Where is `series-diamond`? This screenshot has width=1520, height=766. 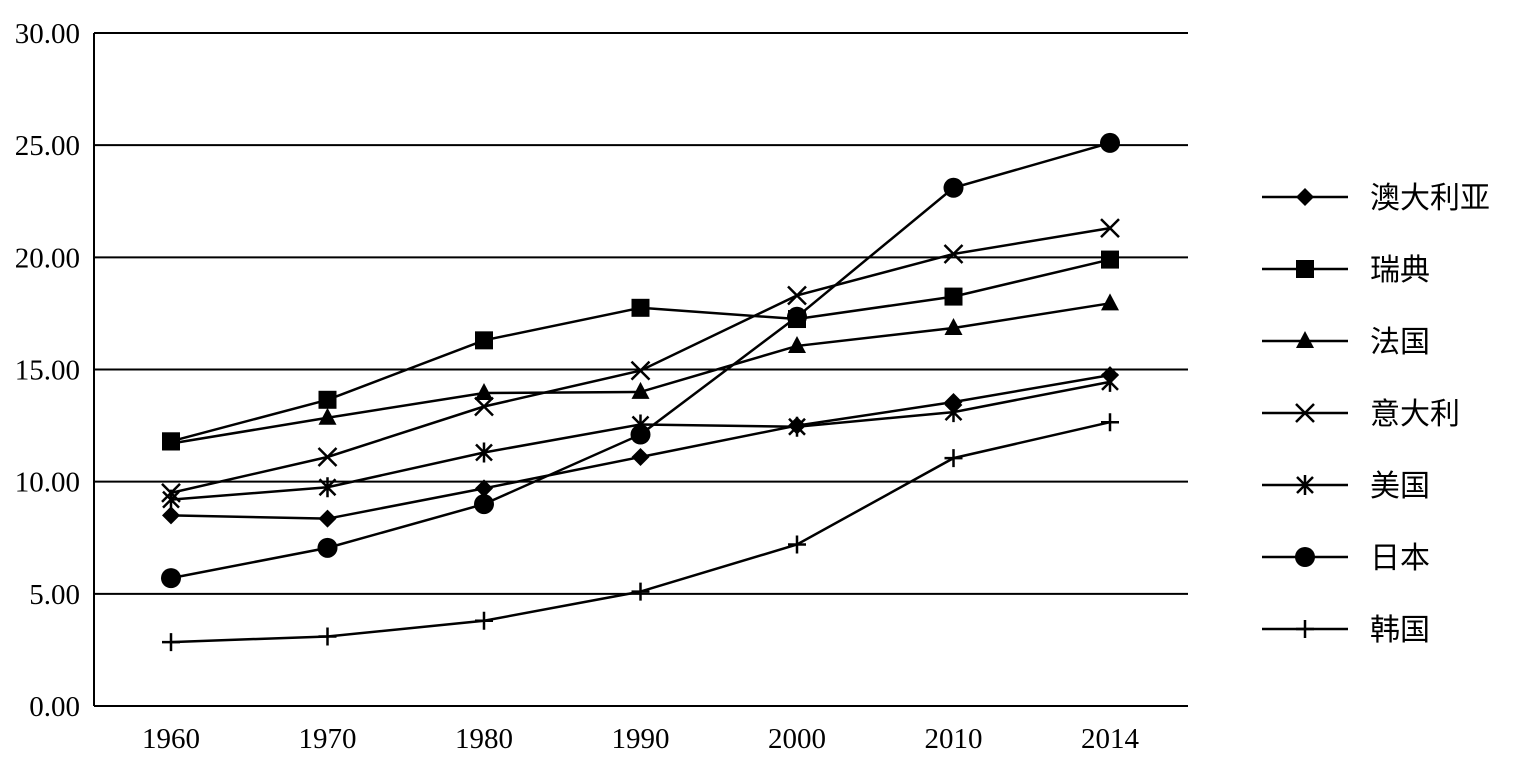
series-diamond is located at coordinates (640, 447).